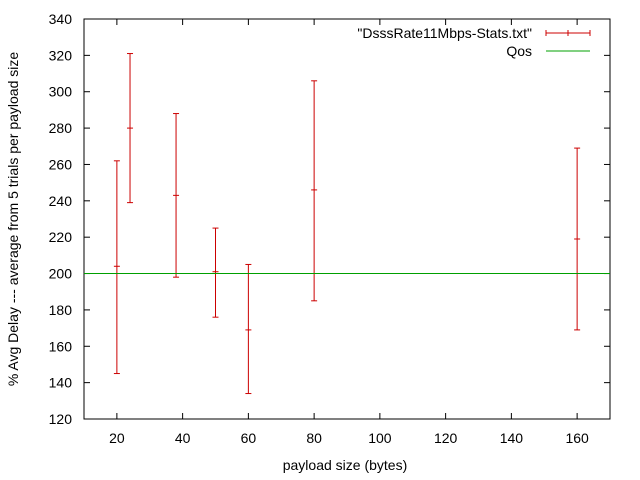 Image resolution: width=640 pixels, height=480 pixels. I want to click on y-tick-label: 220, so click(61, 237).